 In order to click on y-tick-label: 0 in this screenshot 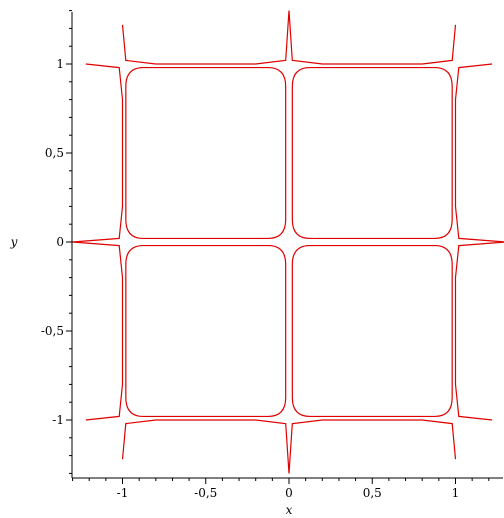, I will do `click(60, 242)`.